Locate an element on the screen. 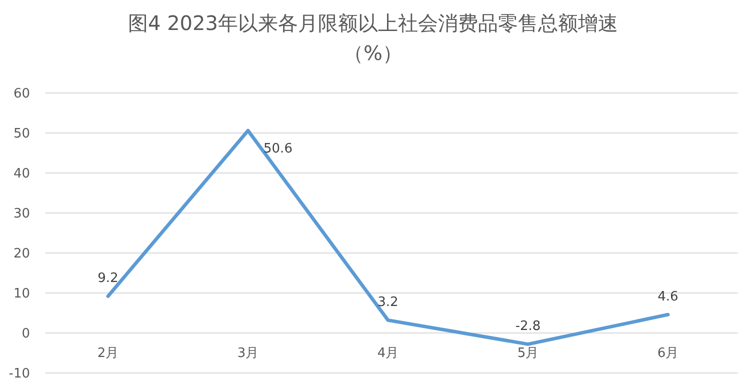 The image size is (746, 387). x-tick-label: 6月 is located at coordinates (668, 353).